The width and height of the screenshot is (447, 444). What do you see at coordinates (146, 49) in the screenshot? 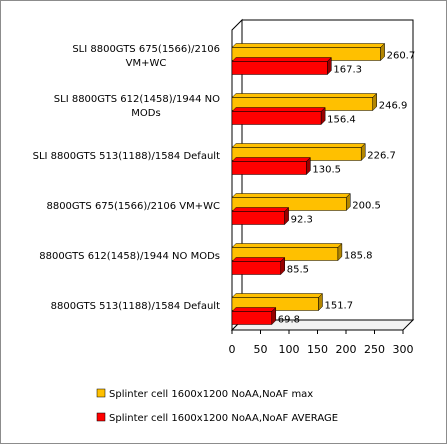
I see `category-label: SLI 8800GTS 675(1566)/2106` at bounding box center [146, 49].